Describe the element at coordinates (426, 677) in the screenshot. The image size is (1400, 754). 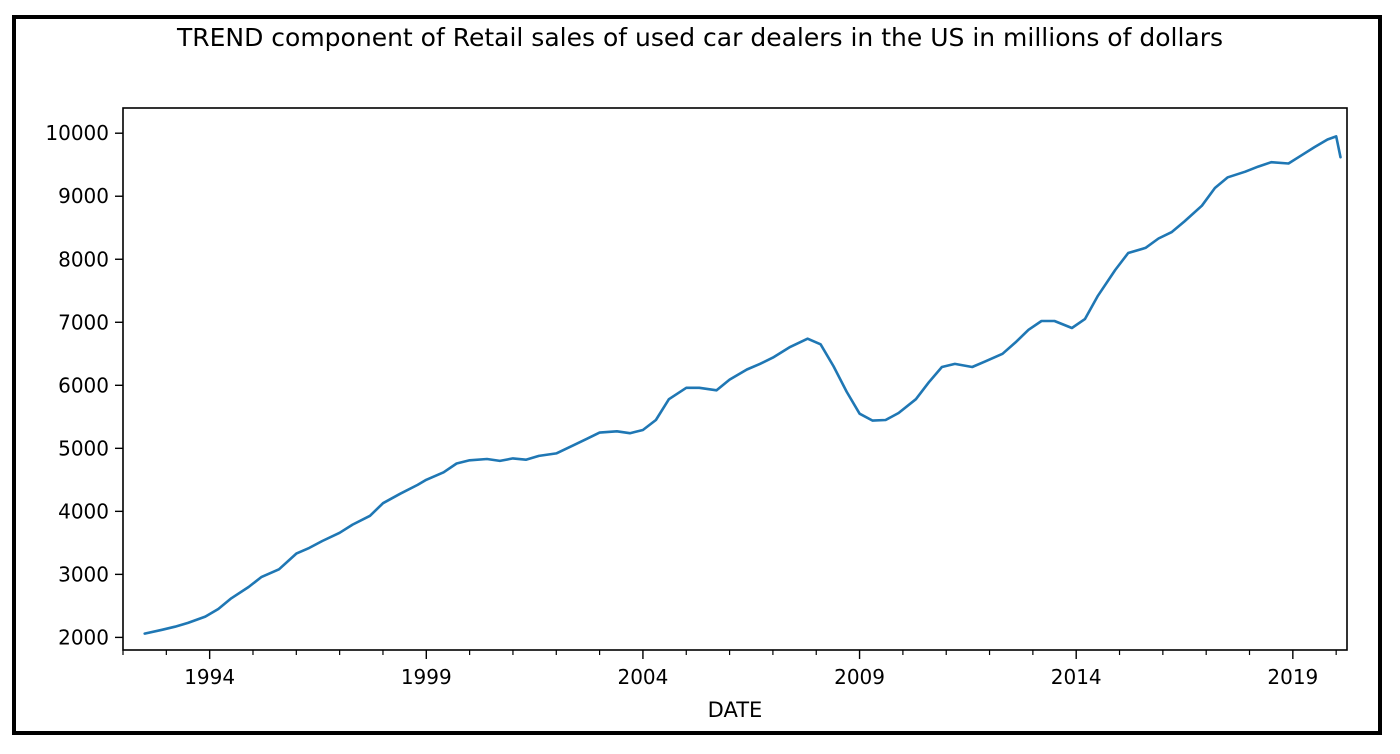
I see `x-tick-label: 1999` at that location.